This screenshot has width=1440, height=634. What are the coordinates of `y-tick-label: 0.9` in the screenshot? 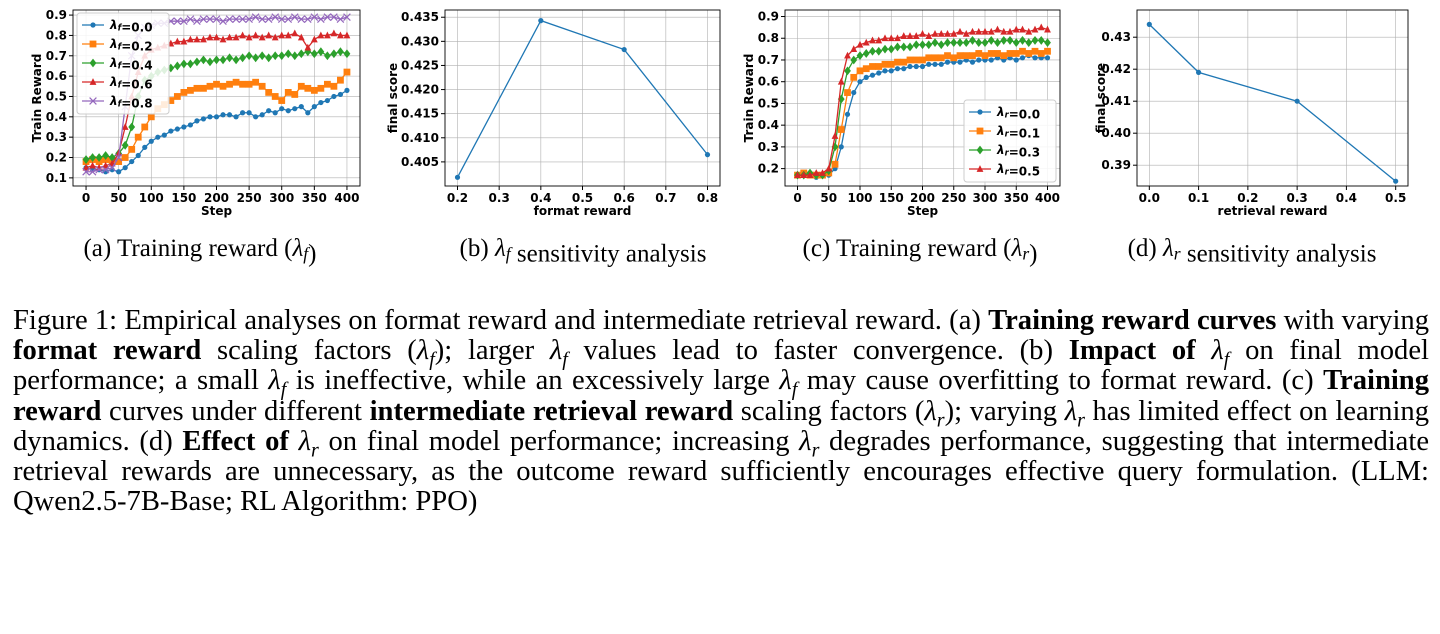 It's located at (768, 16).